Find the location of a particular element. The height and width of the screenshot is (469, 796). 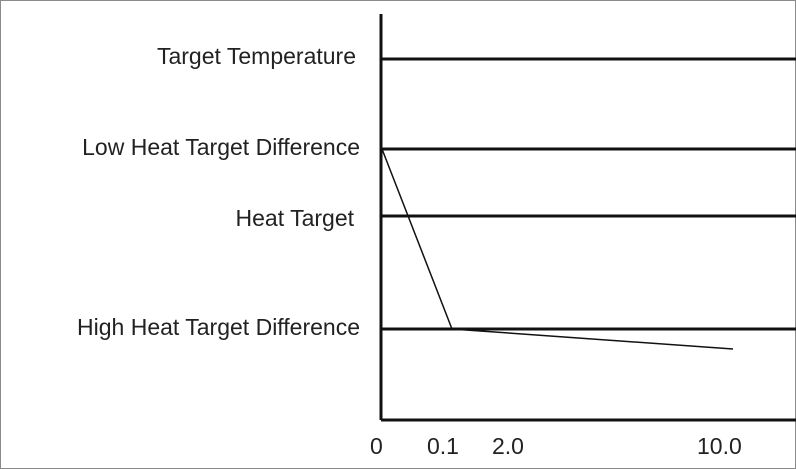

heat-target-label: Heat Target is located at coordinates (294, 218).